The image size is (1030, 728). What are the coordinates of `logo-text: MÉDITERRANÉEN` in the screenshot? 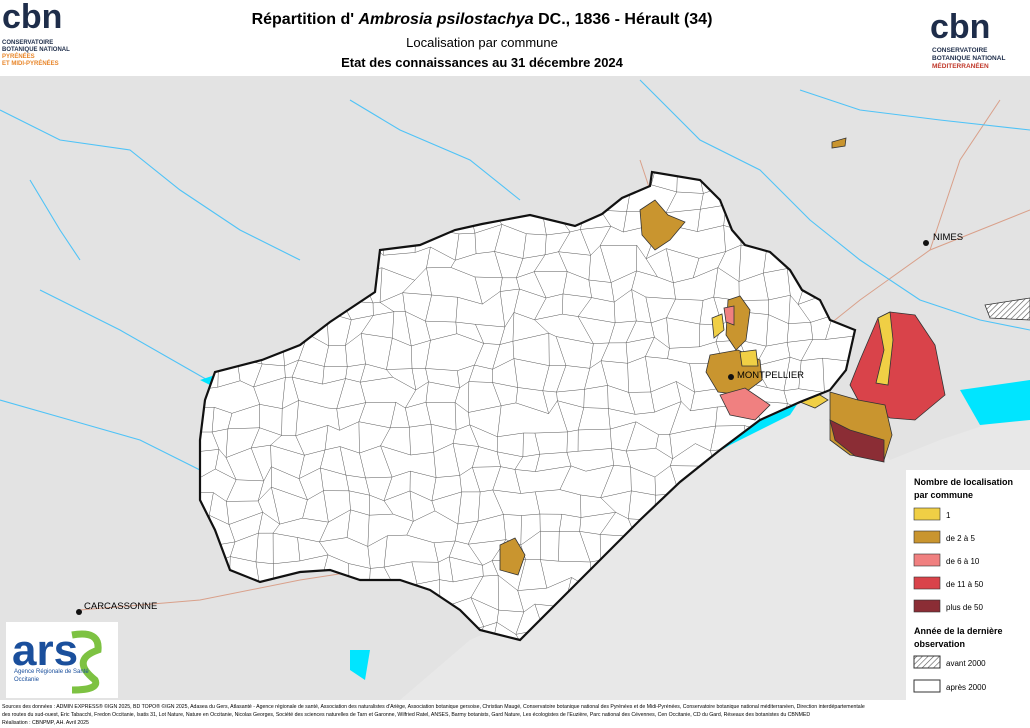 It's located at (960, 65).